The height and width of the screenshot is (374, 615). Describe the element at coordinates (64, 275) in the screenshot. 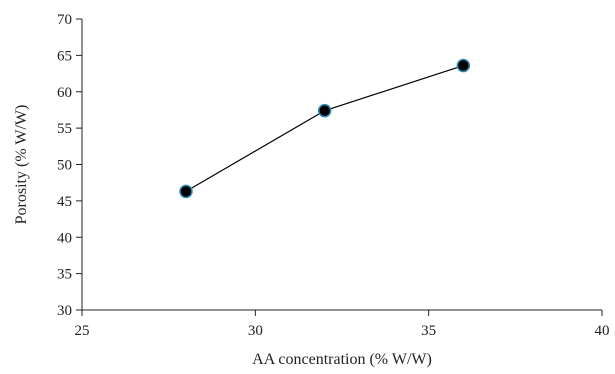

I see `y-tick-label: 35` at that location.